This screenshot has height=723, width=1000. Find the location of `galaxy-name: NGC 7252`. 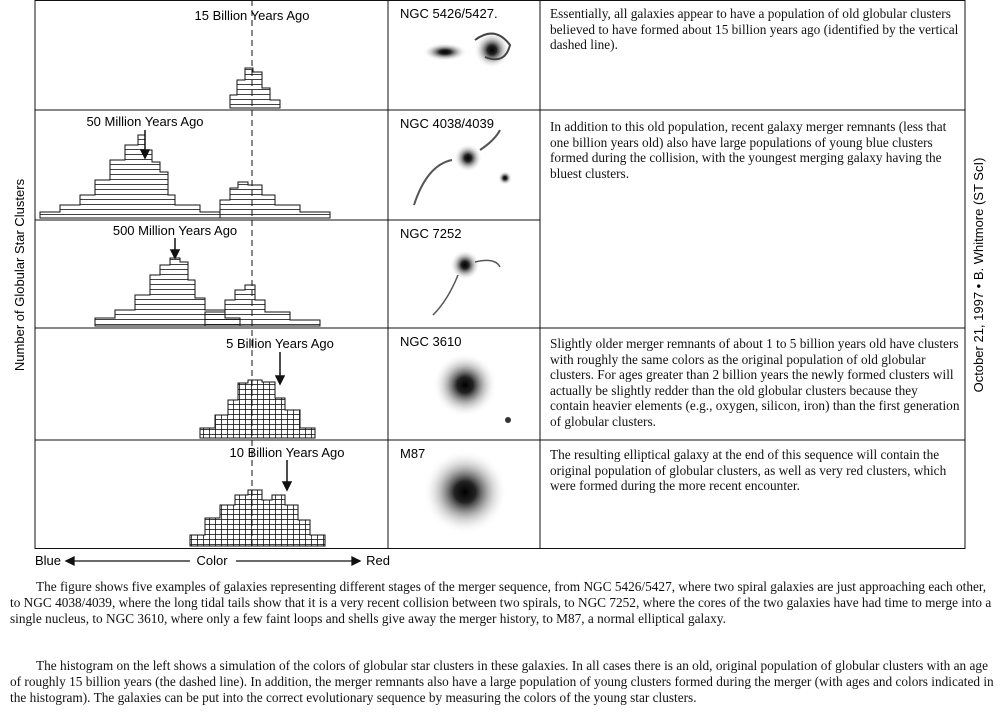

galaxy-name: NGC 7252 is located at coordinates (430, 233).